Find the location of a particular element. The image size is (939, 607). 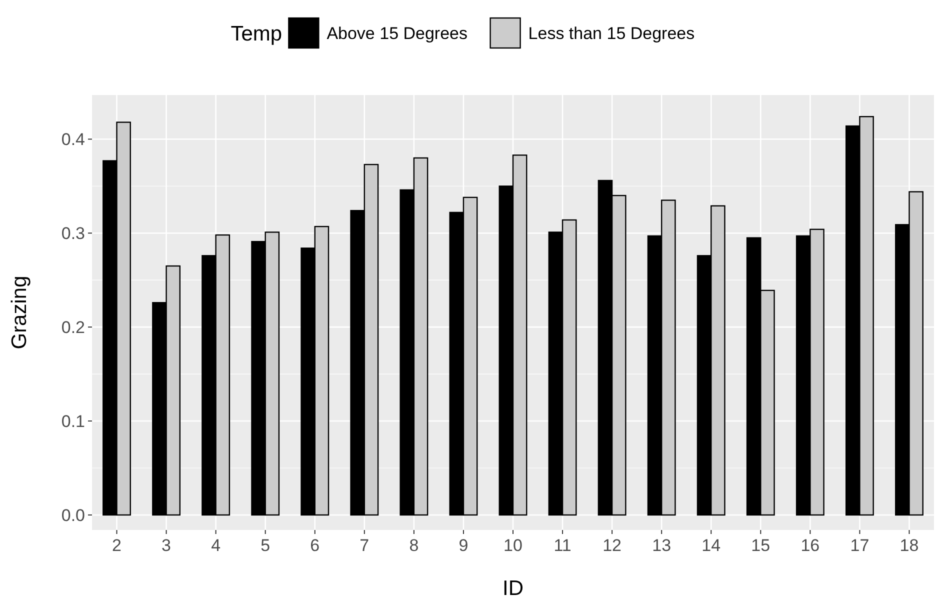

x-tick-label: 4 is located at coordinates (216, 545).